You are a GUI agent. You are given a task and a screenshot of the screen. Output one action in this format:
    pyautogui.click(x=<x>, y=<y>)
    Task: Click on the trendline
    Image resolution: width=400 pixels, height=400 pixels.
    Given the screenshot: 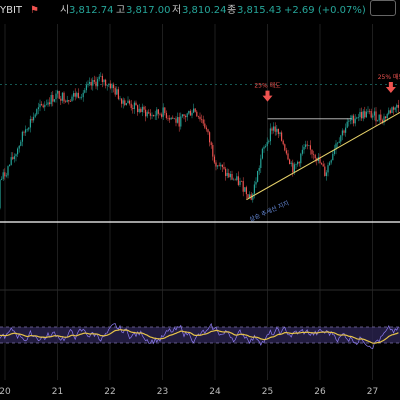 What is the action you would take?
    pyautogui.click(x=323, y=156)
    